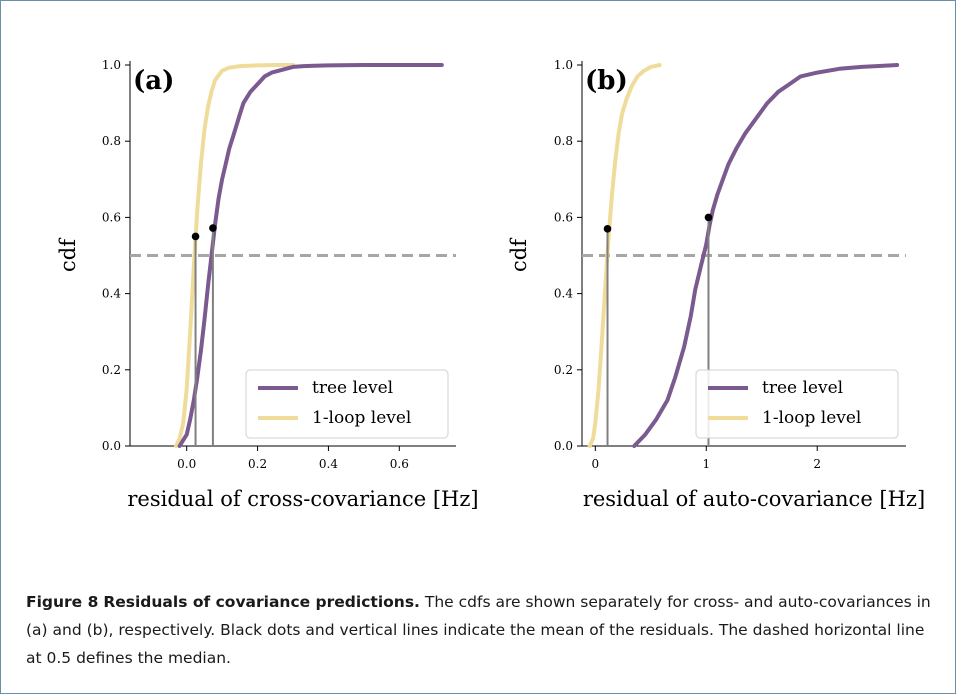  Describe the element at coordinates (153, 81) in the screenshot. I see `panel-label: (a)` at that location.